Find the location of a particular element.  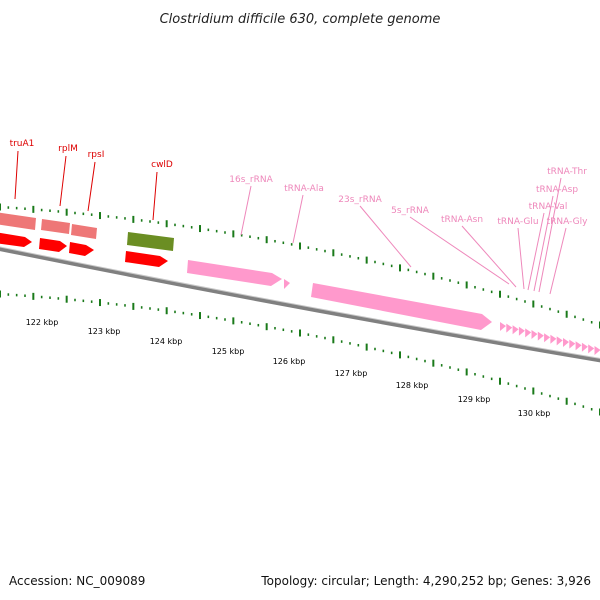

gene-label-rplM: rplM is located at coordinates (68, 149).